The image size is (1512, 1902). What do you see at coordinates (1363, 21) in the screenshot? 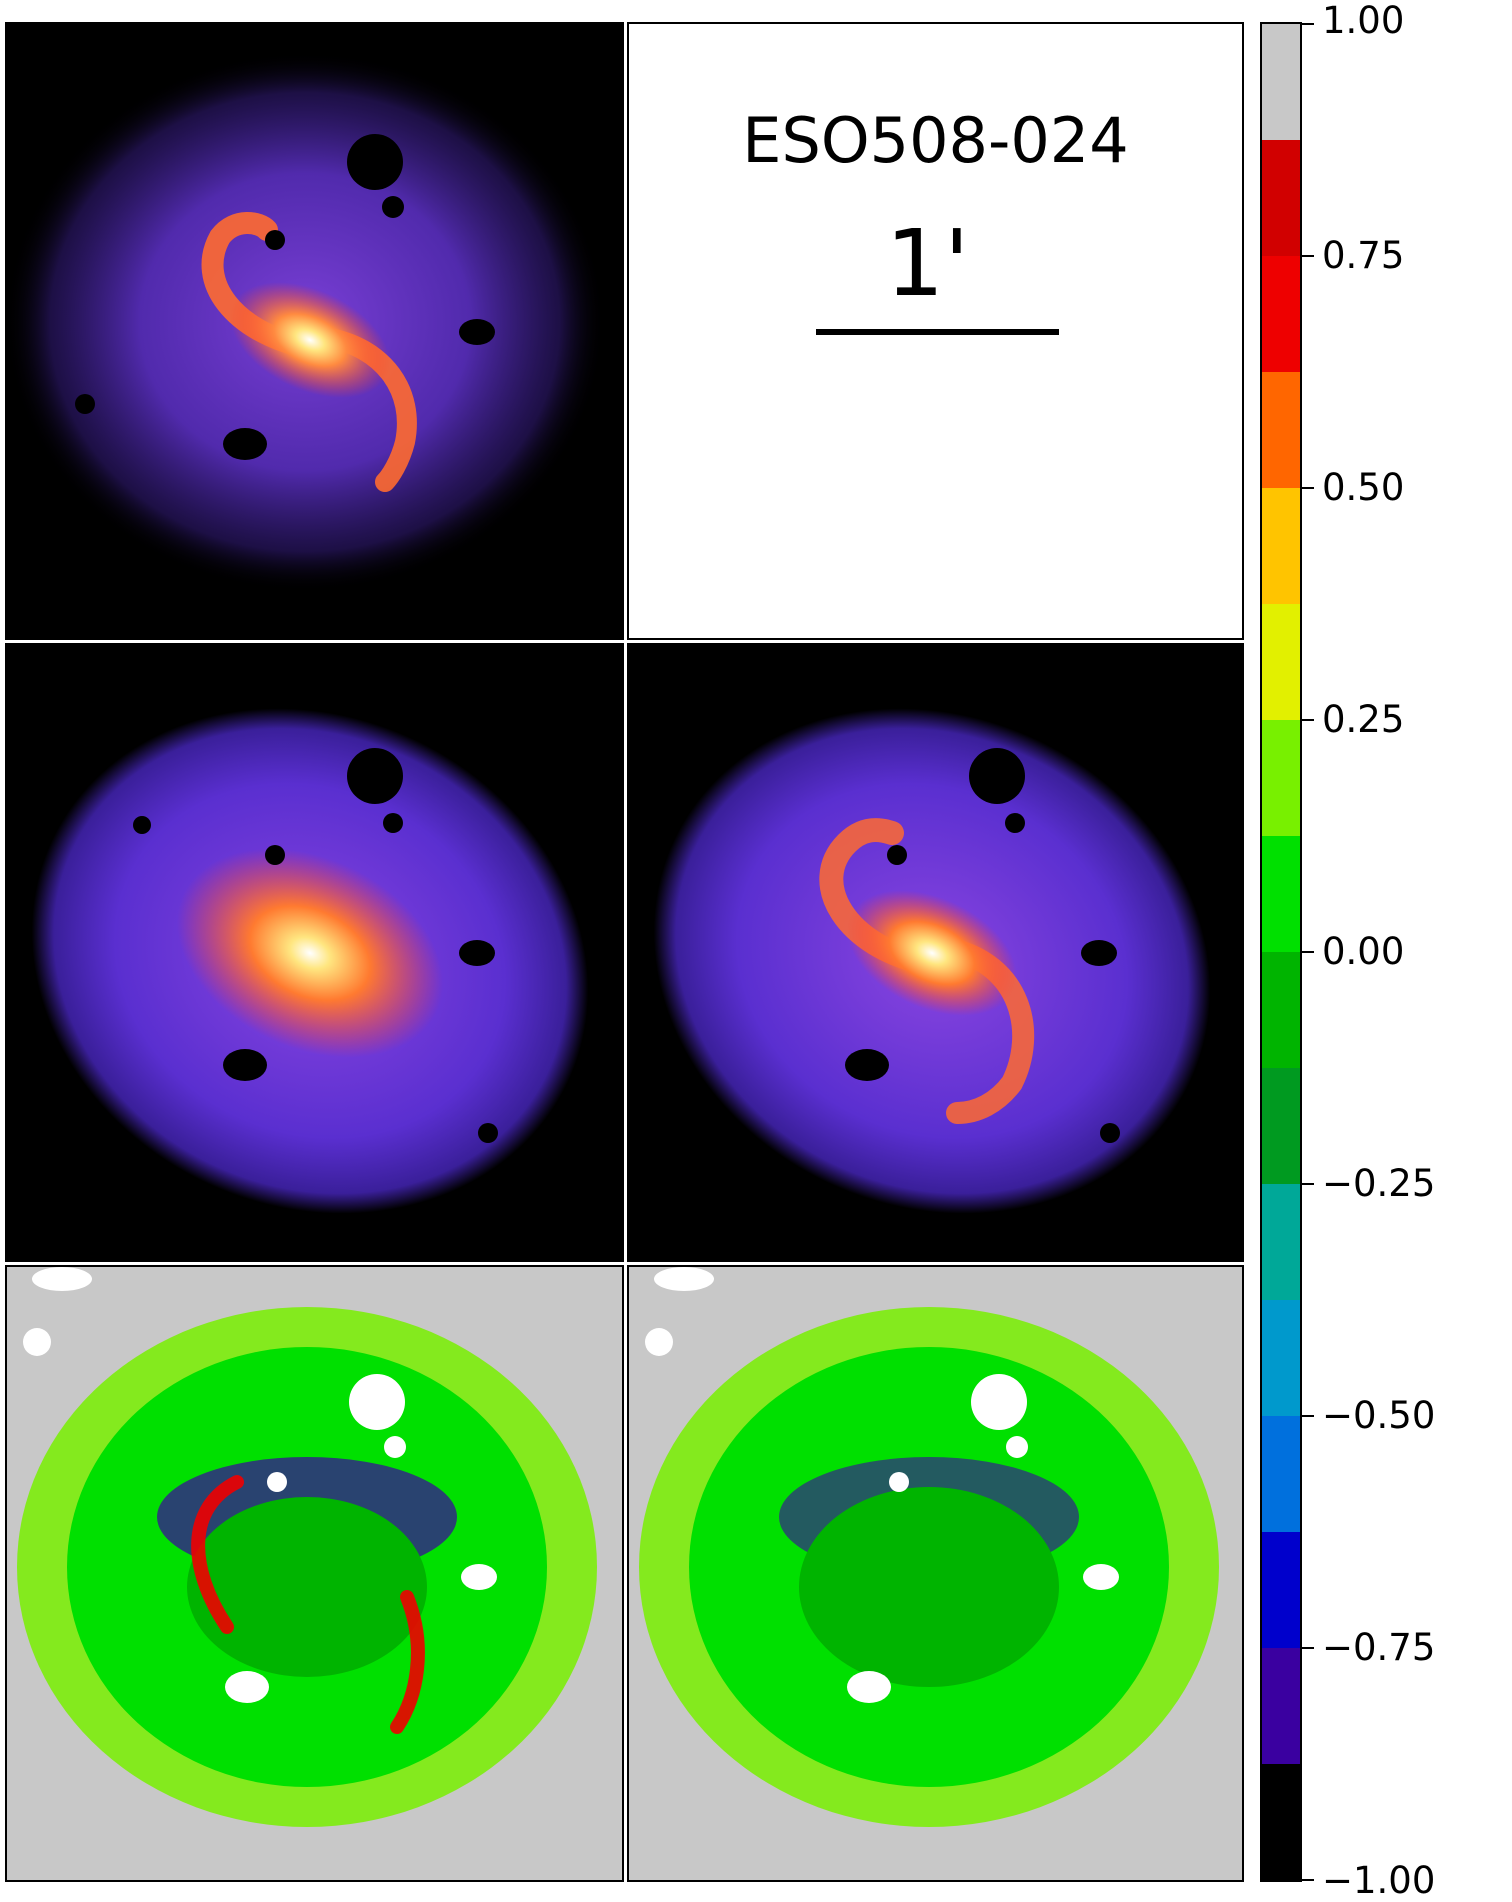
I see `colorbar-tick-label: 1.00` at bounding box center [1363, 21].